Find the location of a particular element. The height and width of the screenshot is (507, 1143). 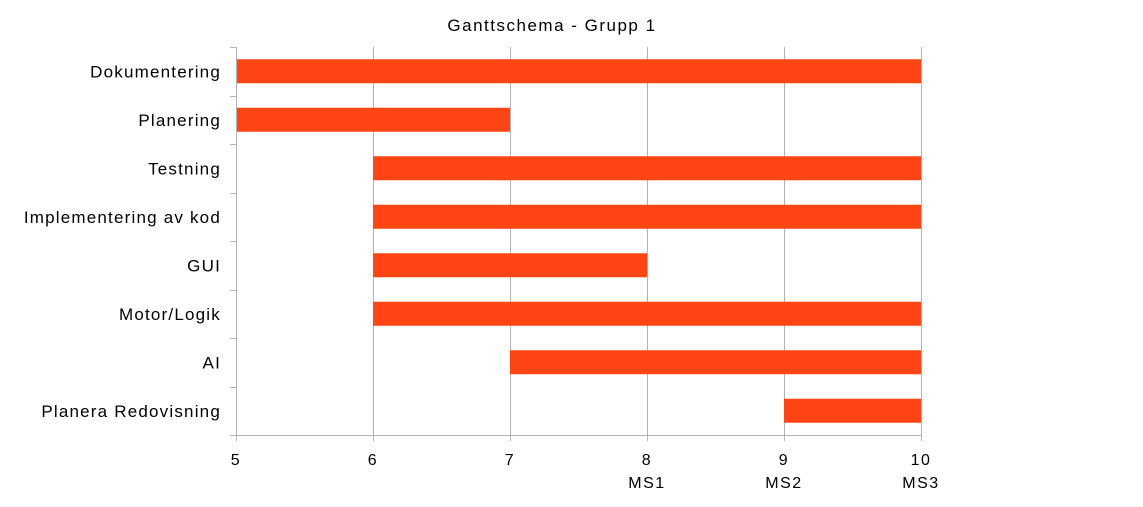

category-label: Motor/Logik is located at coordinates (170, 314).